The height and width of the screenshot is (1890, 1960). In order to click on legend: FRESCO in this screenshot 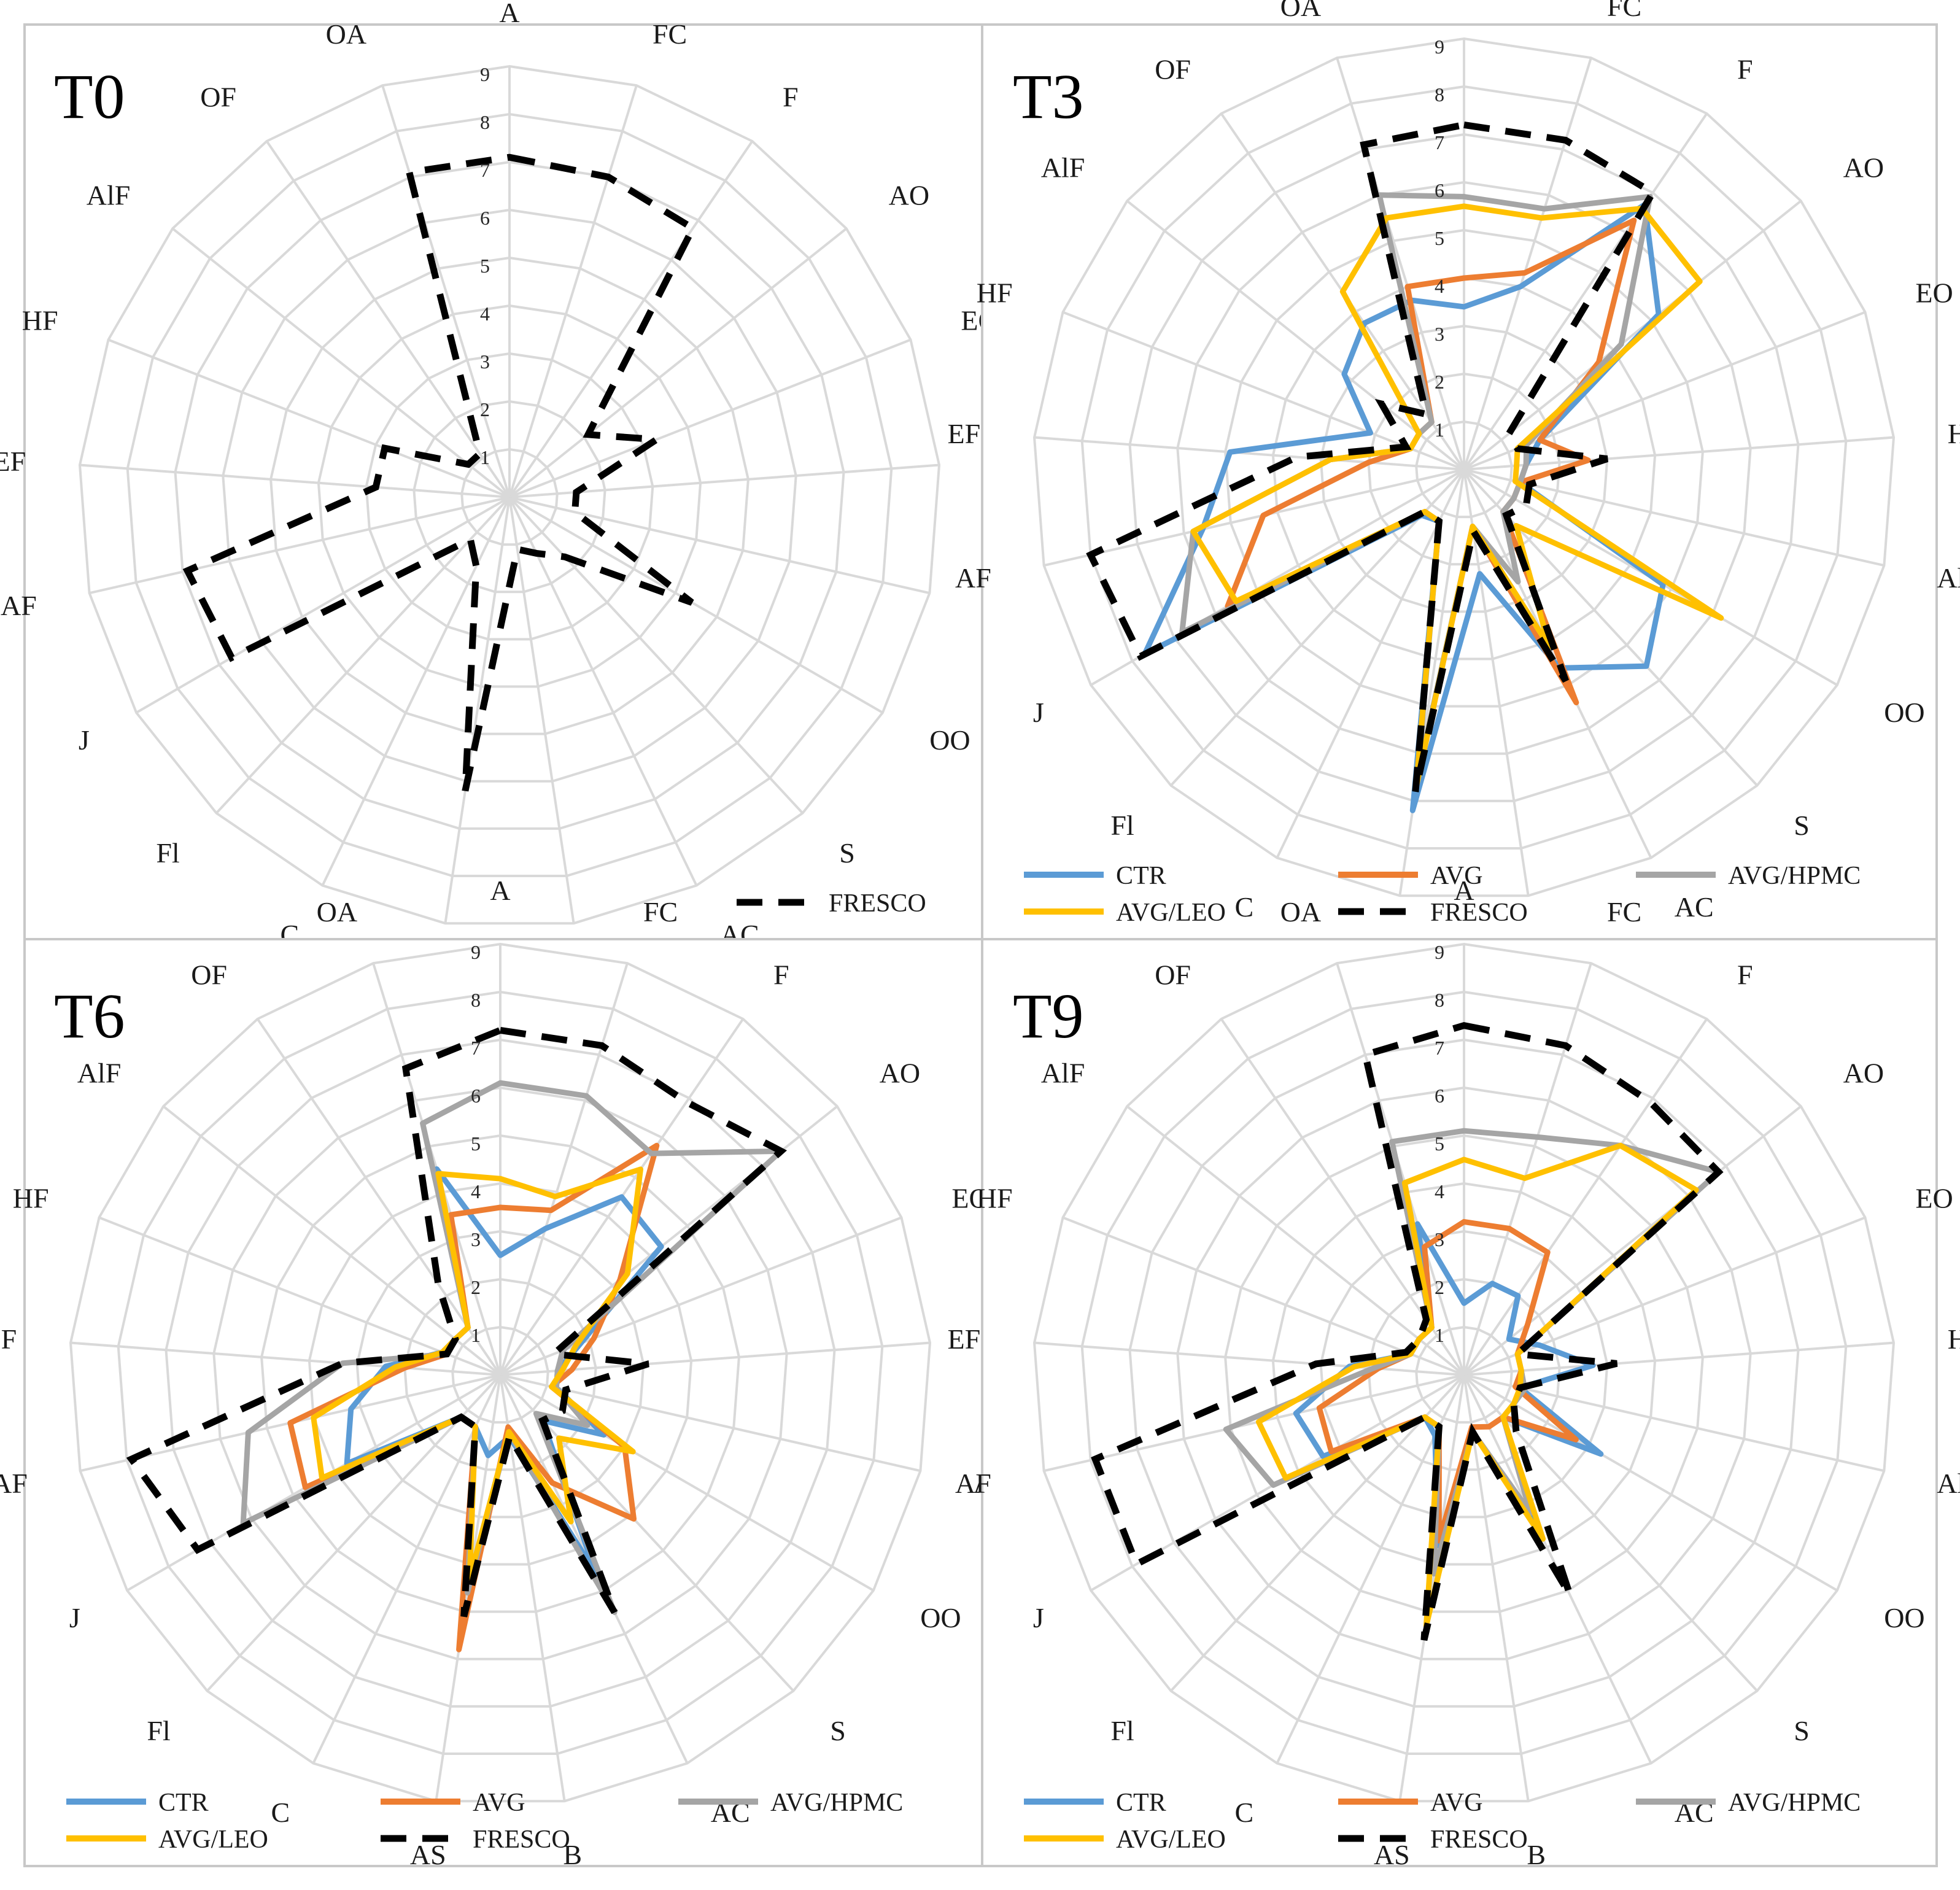, I will do `click(832, 903)`.